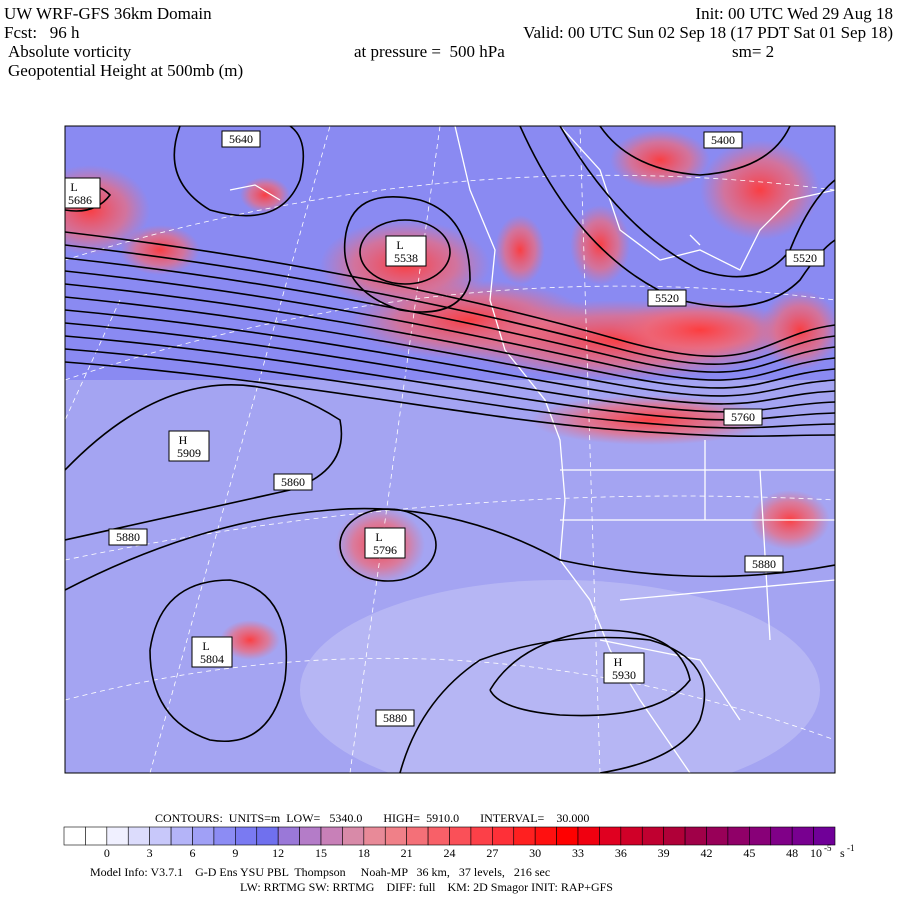 This screenshot has height=900, width=900. What do you see at coordinates (108, 13) in the screenshot?
I see `title: UW WRF-GFS 36km Domain` at bounding box center [108, 13].